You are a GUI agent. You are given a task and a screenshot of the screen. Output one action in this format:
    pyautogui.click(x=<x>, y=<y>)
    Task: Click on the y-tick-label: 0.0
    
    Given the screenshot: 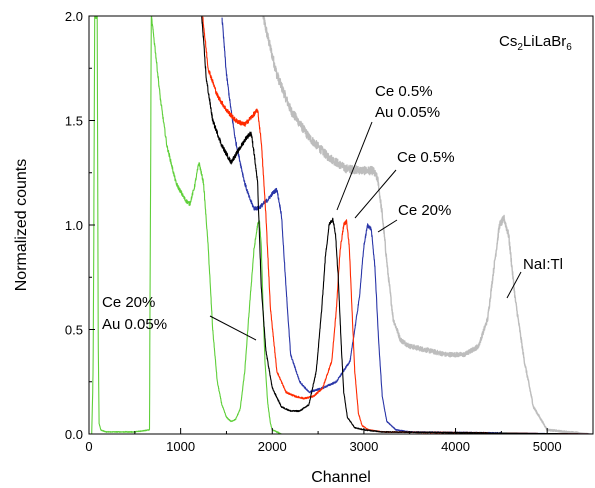 What is the action you would take?
    pyautogui.click(x=74, y=434)
    